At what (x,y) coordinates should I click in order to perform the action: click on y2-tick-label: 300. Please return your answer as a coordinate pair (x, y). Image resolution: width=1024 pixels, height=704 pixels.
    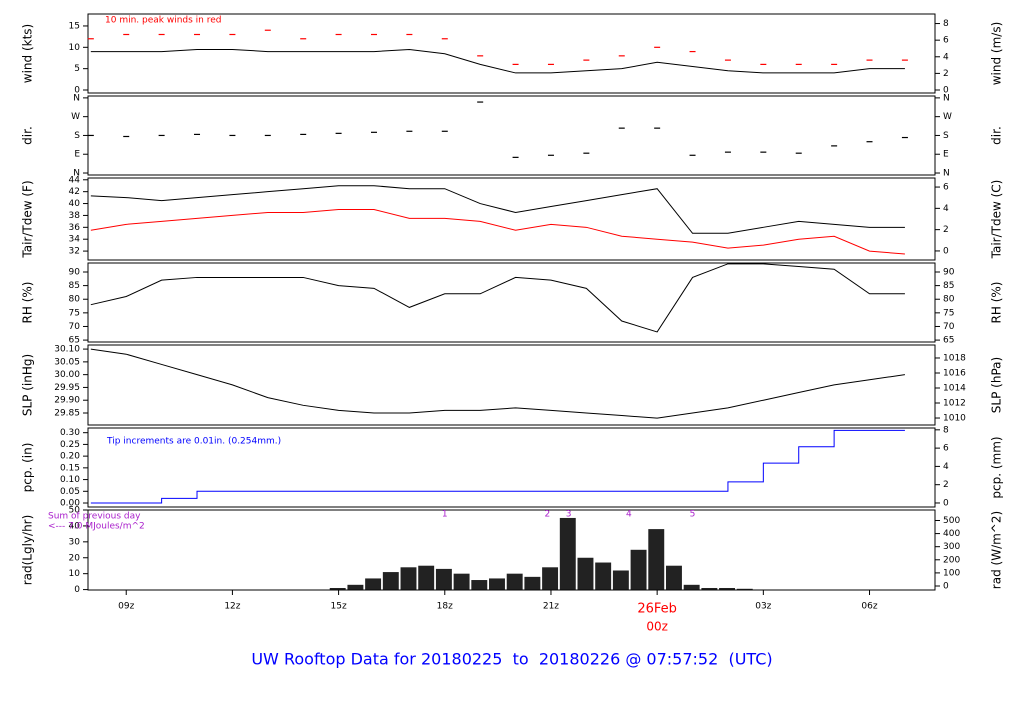
    Looking at the image, I should click on (951, 547).